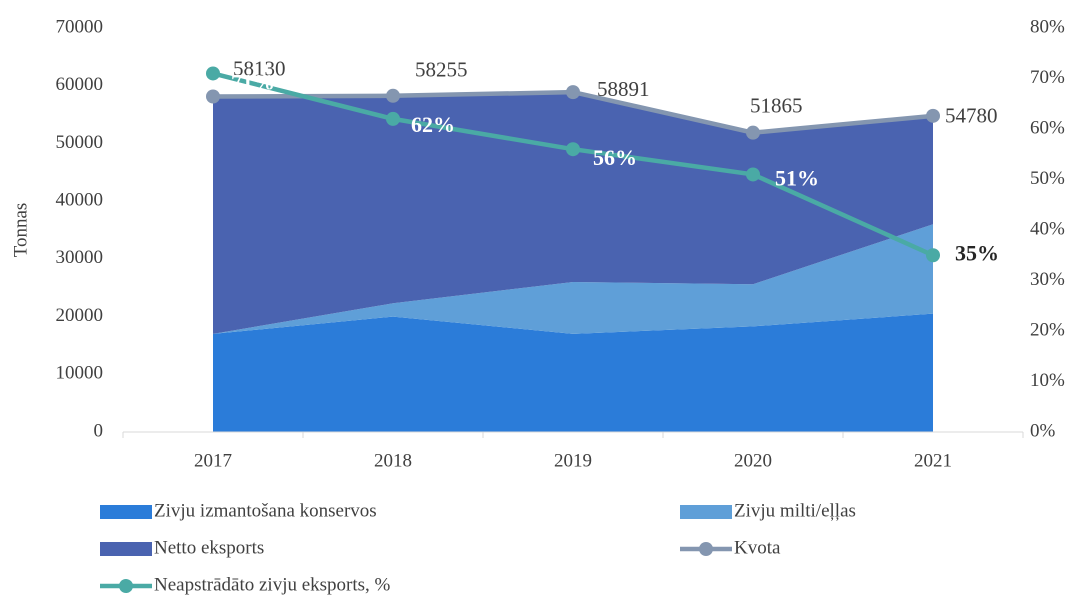 The image size is (1088, 609). I want to click on data-label: 58255, so click(441, 70).